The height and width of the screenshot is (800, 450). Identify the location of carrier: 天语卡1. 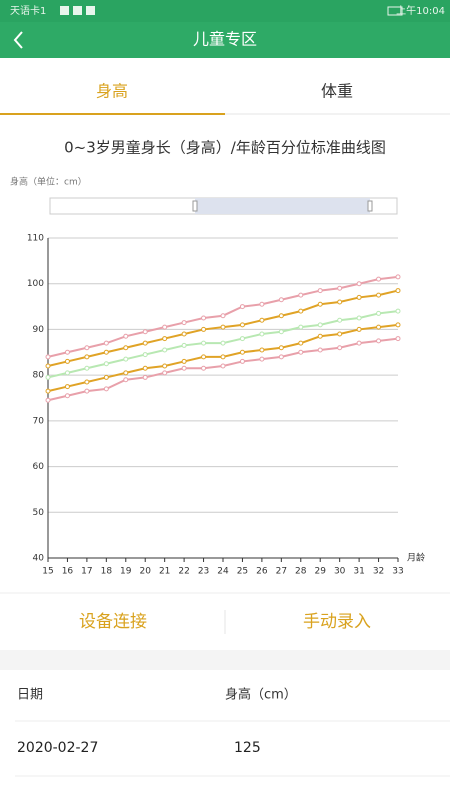
(28, 10).